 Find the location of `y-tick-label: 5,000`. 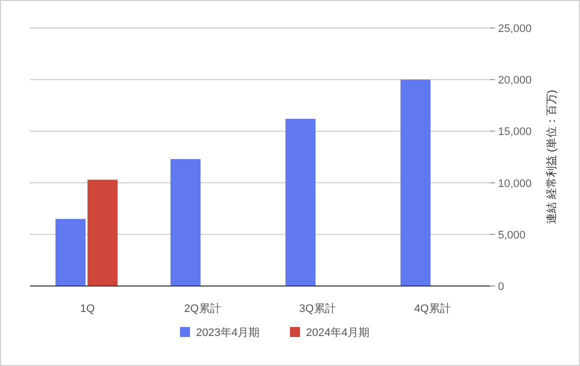

y-tick-label: 5,000 is located at coordinates (512, 235).